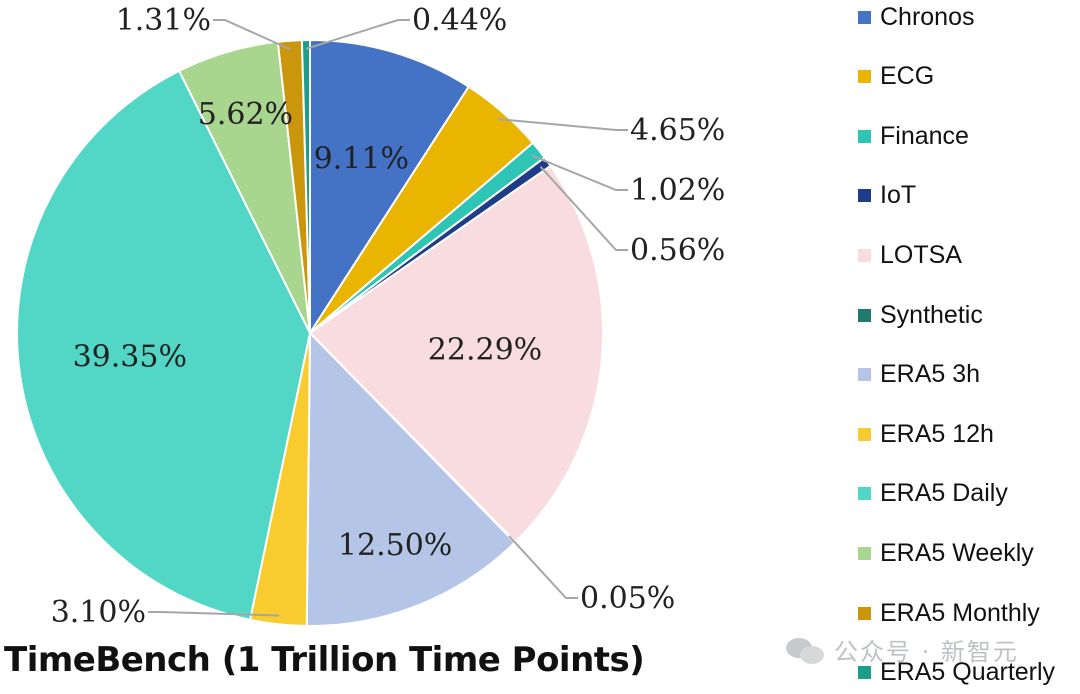 This screenshot has width=1080, height=694. Describe the element at coordinates (927, 16) in the screenshot. I see `legend-label: Chronos` at that location.